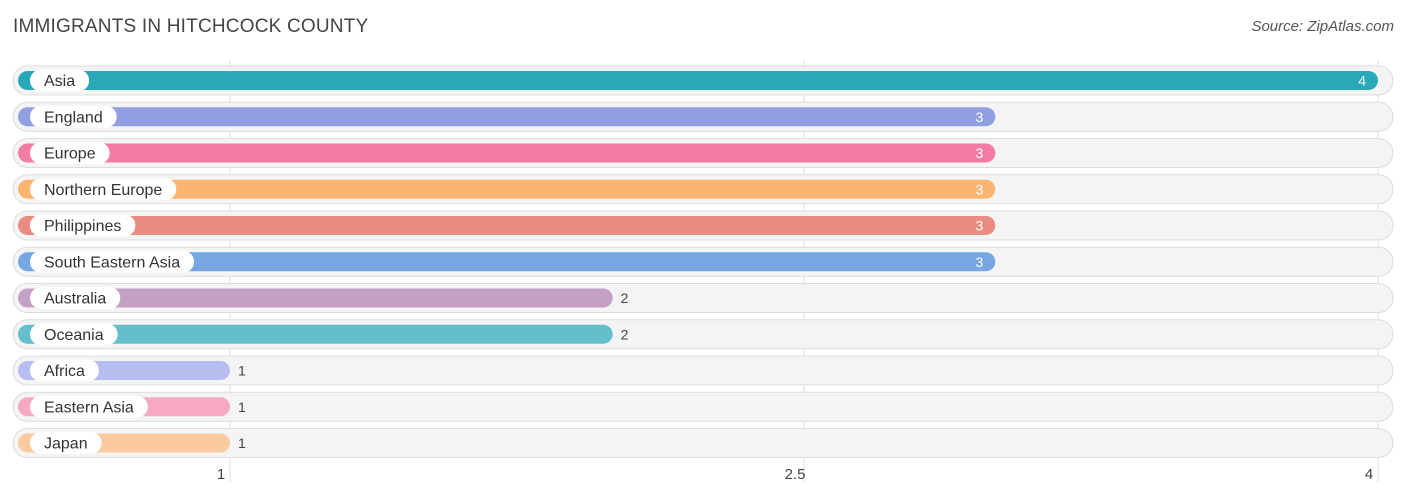  I want to click on x-tick-label: 4, so click(1369, 474).